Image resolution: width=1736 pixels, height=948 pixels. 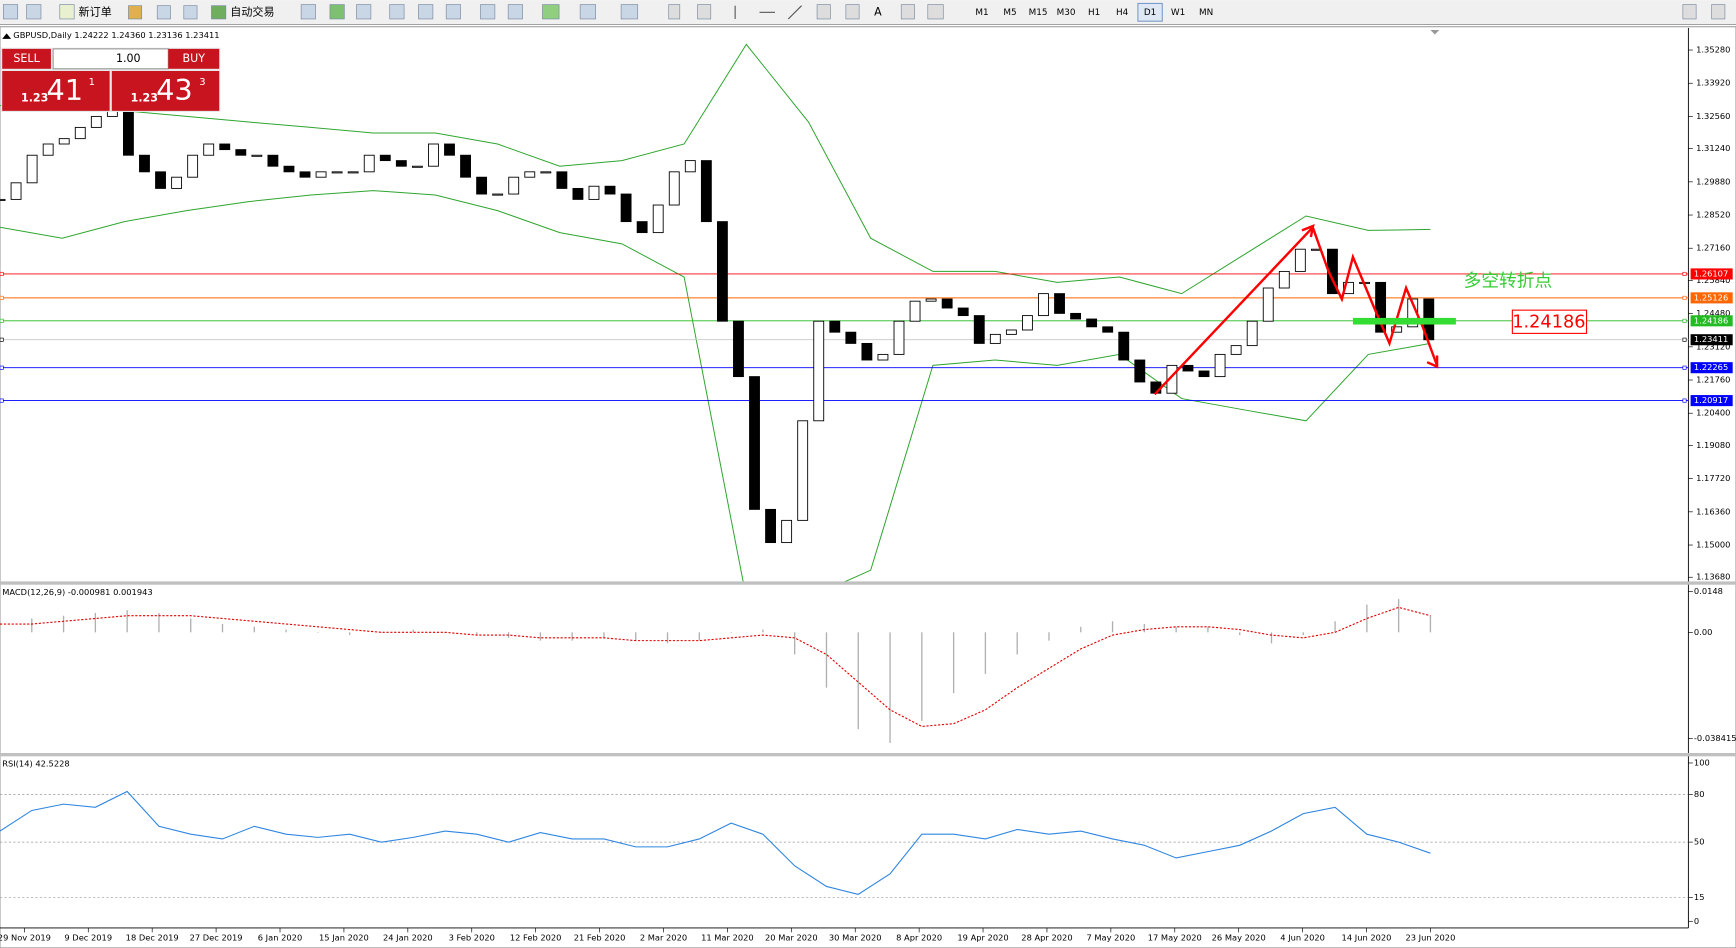 What do you see at coordinates (981, 13) in the screenshot?
I see `timeframe-button: M1` at bounding box center [981, 13].